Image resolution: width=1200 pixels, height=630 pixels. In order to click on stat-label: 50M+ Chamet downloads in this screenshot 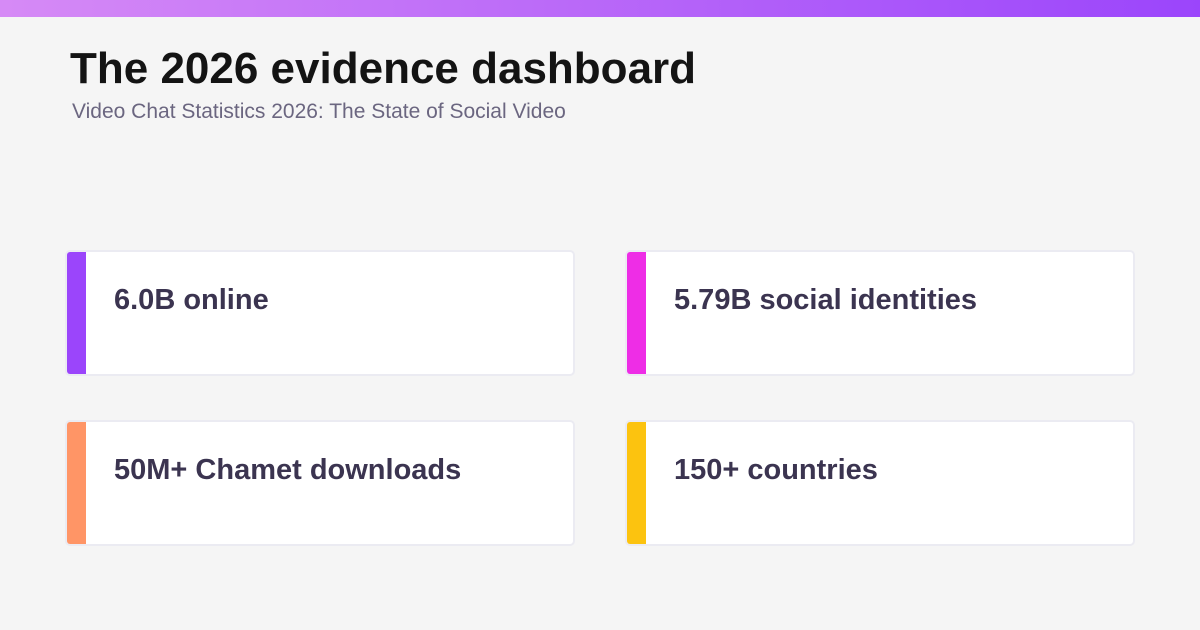, I will do `click(288, 470)`.